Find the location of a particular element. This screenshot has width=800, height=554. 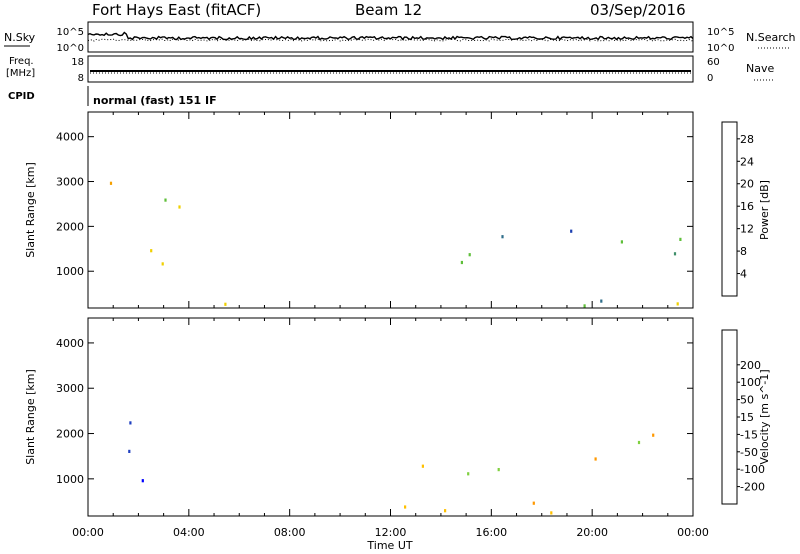

time-tick-label: 08:00 is located at coordinates (290, 532).